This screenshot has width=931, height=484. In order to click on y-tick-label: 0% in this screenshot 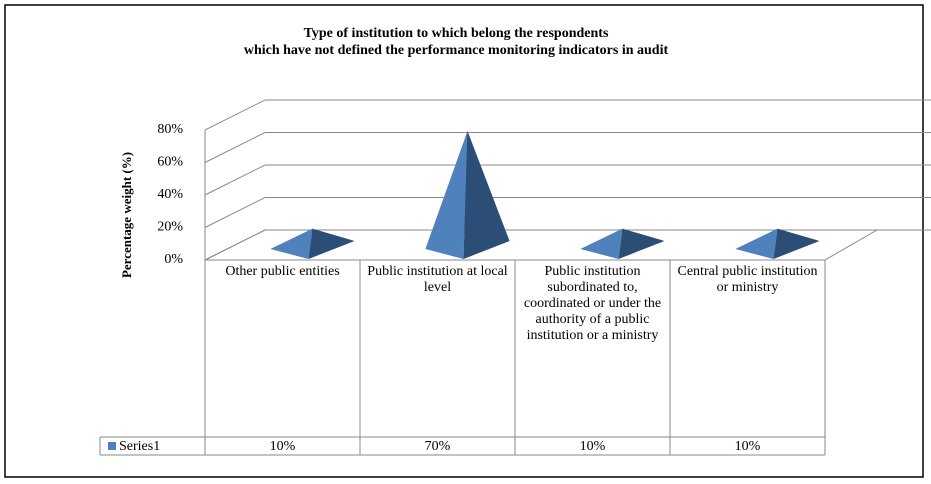, I will do `click(173, 259)`.